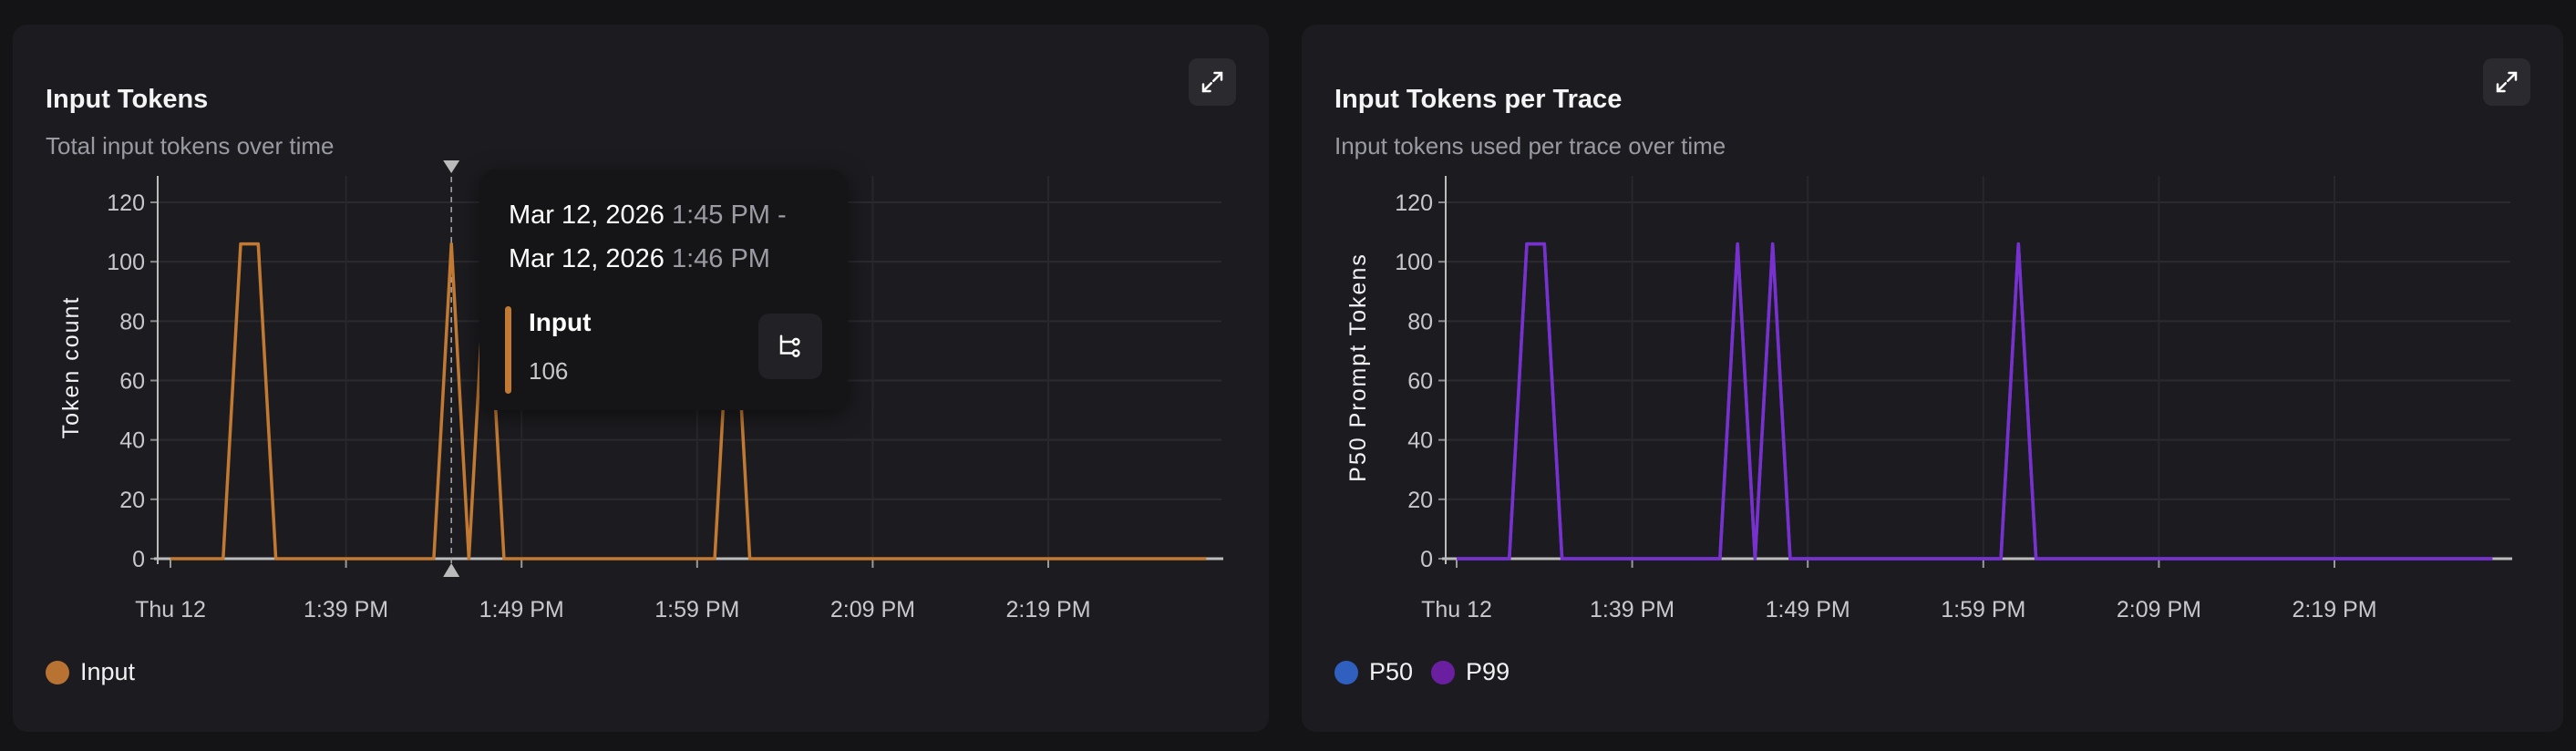 The image size is (2576, 751). Describe the element at coordinates (729, 215) in the screenshot. I see `tooltip-time: 1:45 PM -` at that location.